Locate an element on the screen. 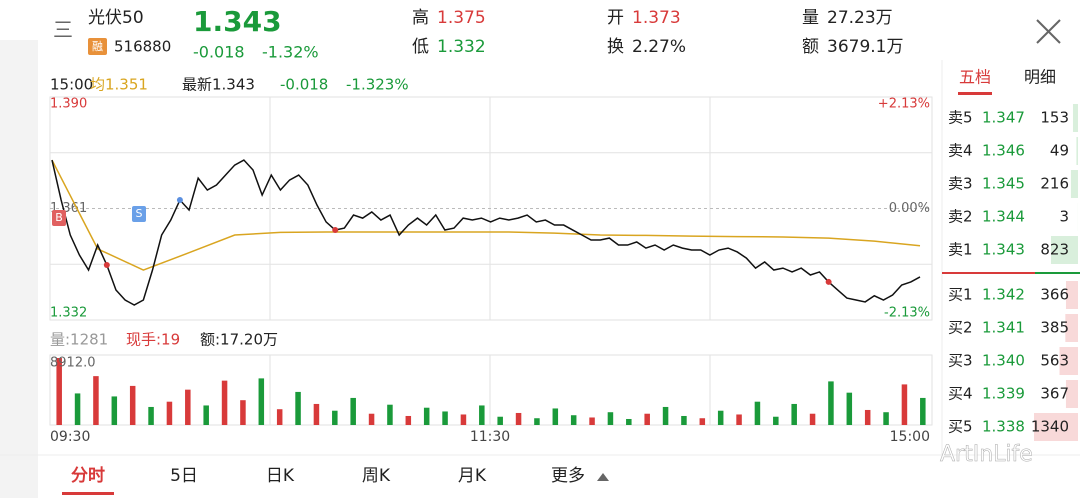 Image resolution: width=1080 pixels, height=502 pixels. stat-value: 1.373 is located at coordinates (656, 18).